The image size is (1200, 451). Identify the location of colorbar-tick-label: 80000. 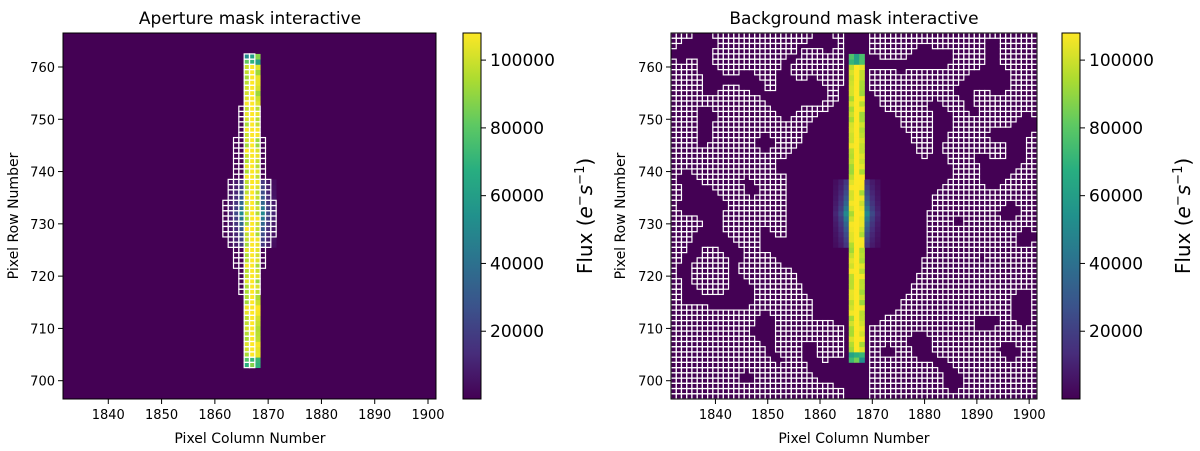
(517, 129).